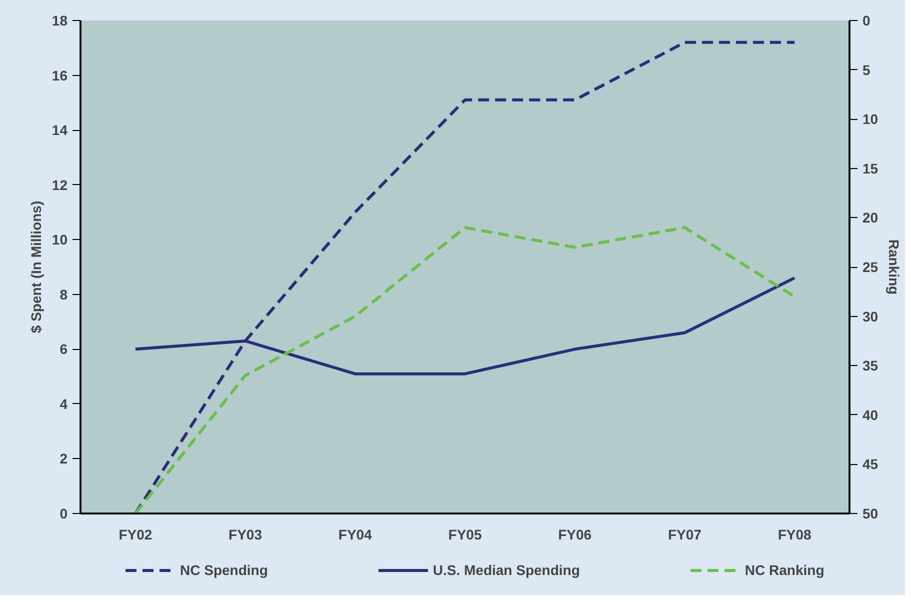 The width and height of the screenshot is (911, 602). Describe the element at coordinates (465, 534) in the screenshot. I see `x-tick-label: FY05` at that location.